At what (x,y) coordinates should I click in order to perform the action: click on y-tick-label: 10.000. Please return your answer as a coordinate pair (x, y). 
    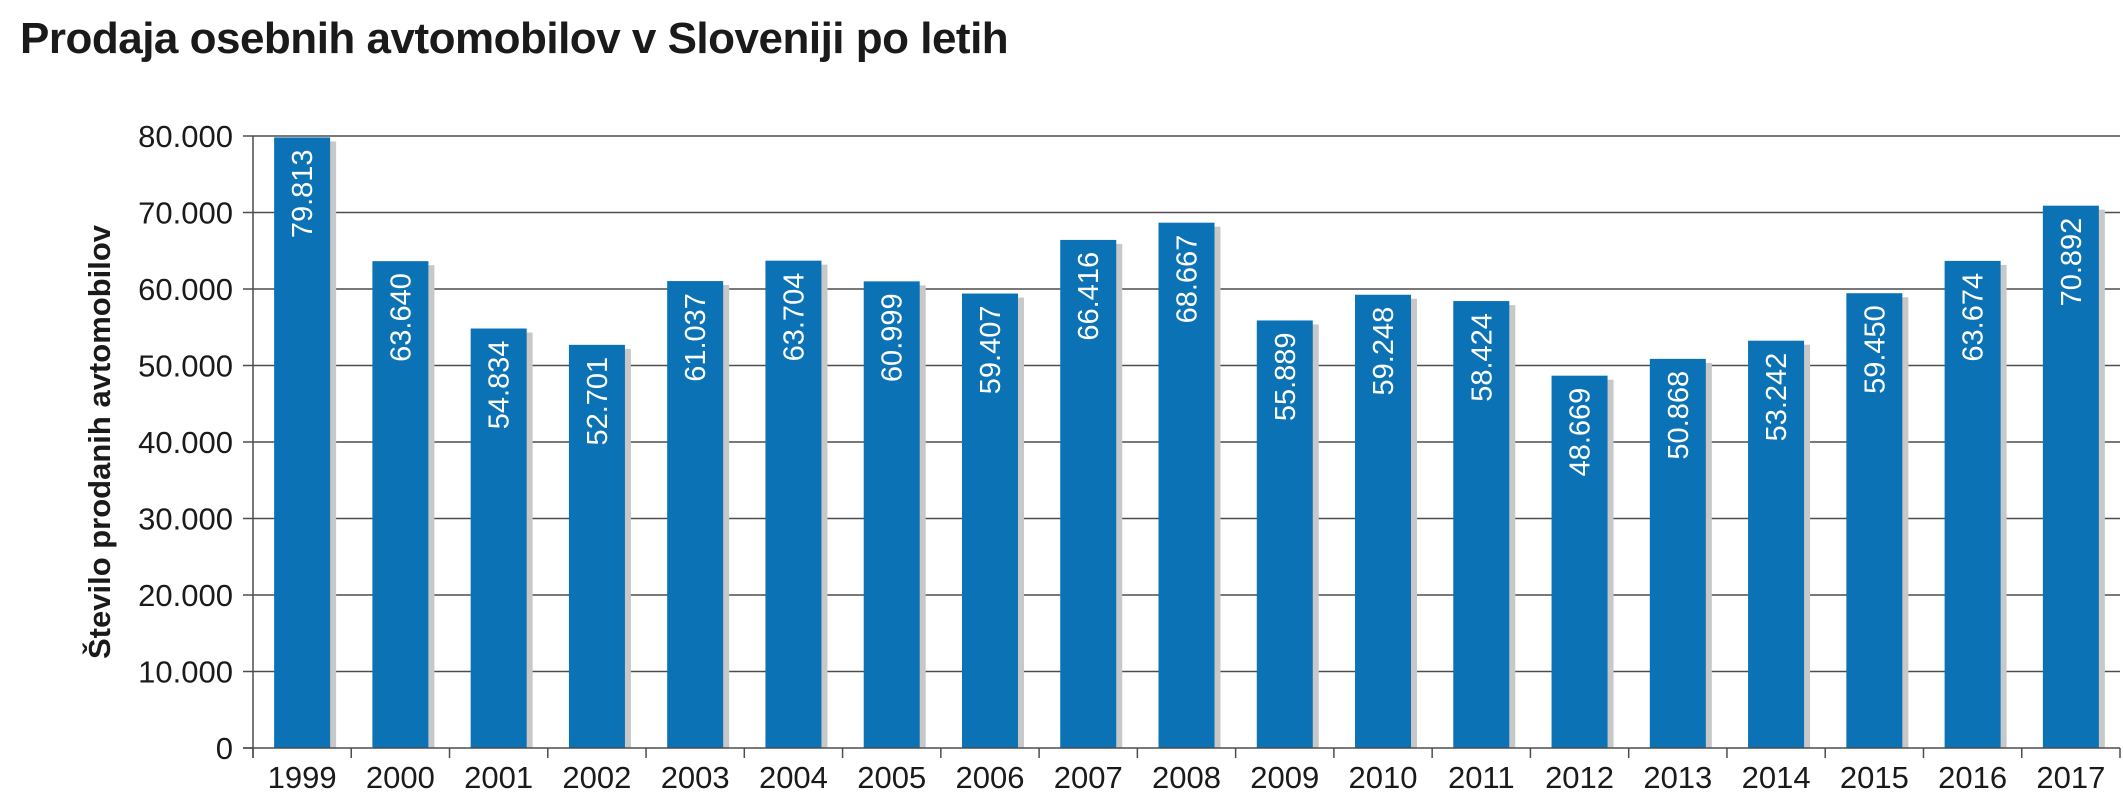
    Looking at the image, I should click on (185, 672).